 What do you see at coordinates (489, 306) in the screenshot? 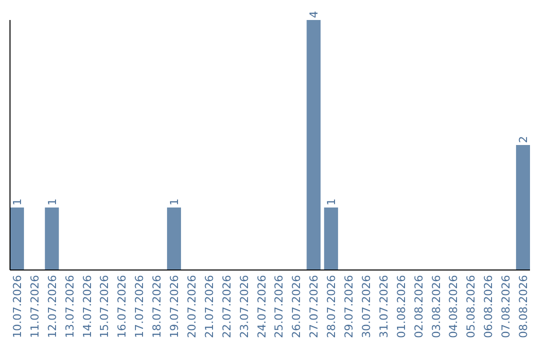
I see `x-tick-label: 06.08.2026` at bounding box center [489, 306].